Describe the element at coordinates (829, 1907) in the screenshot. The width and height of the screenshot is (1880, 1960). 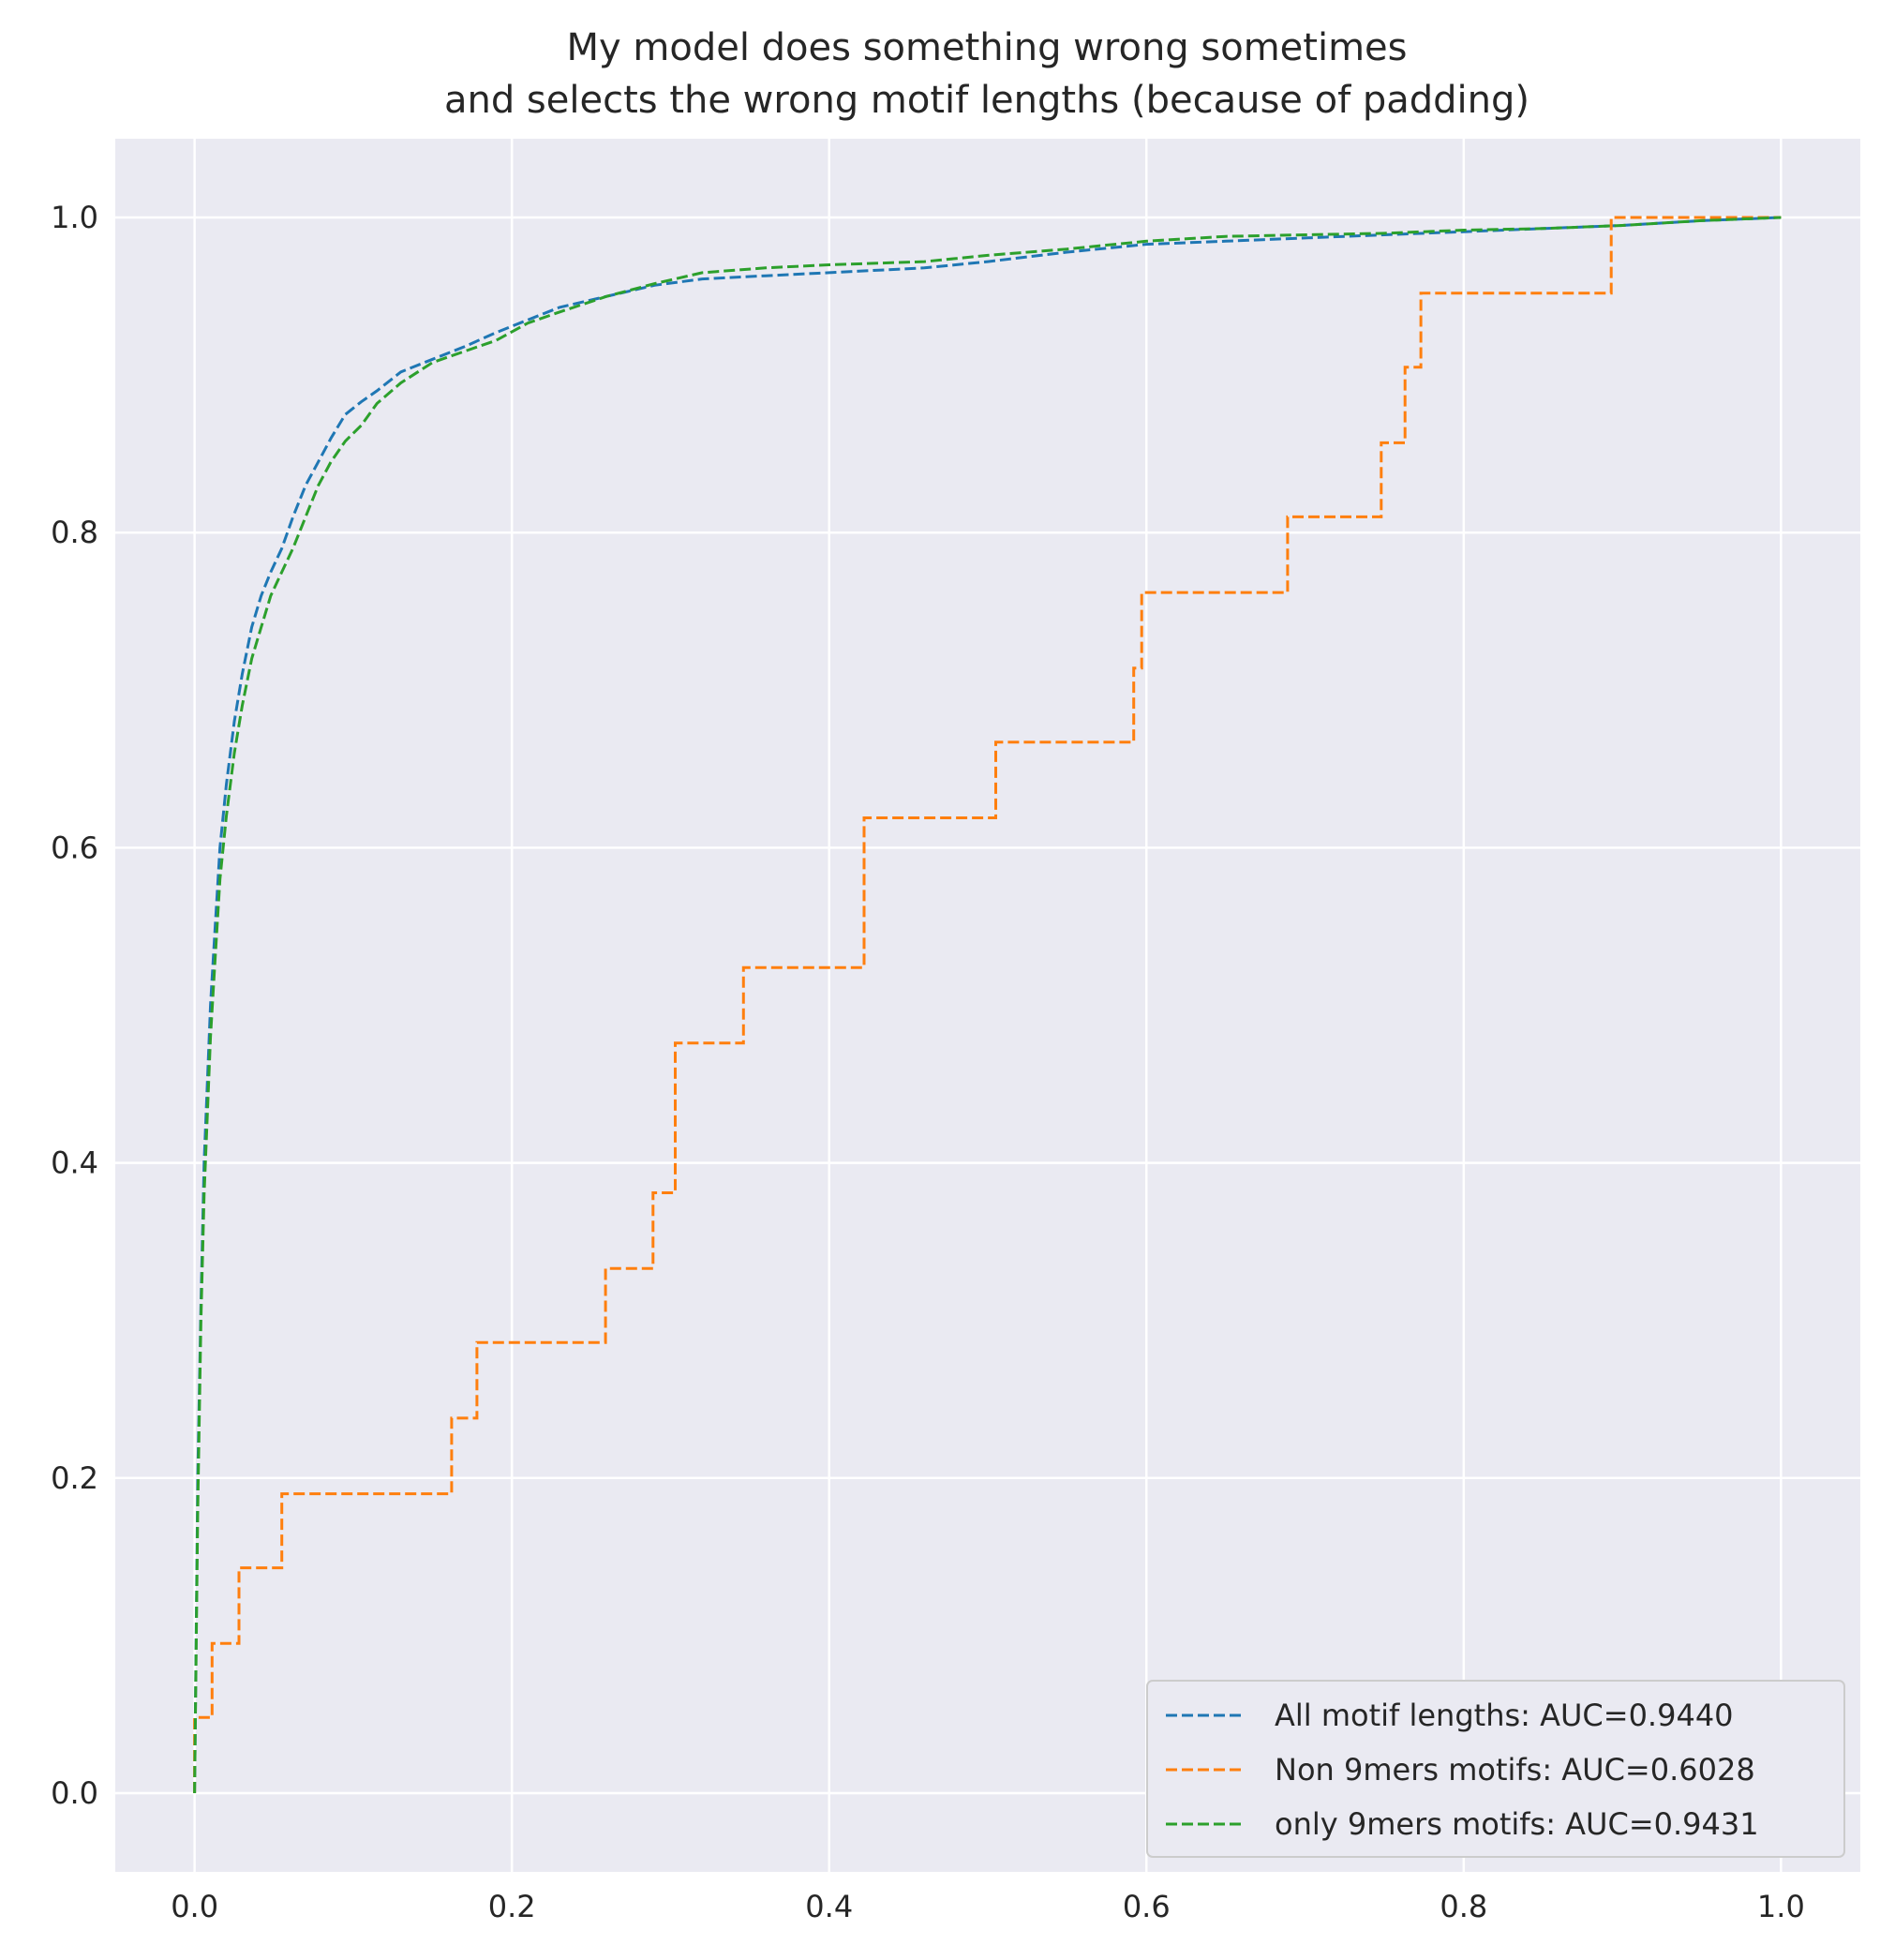
I see `x-tick-label-2: 0.4` at that location.